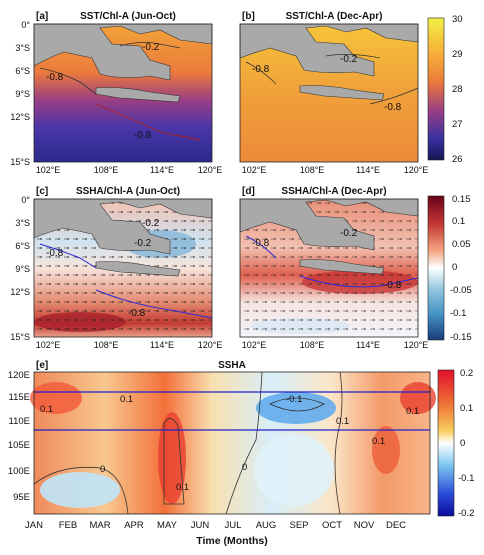 Image resolution: width=484 pixels, height=555 pixels. What do you see at coordinates (19, 471) in the screenshot?
I see `hov-y-tick: 100E` at bounding box center [19, 471].